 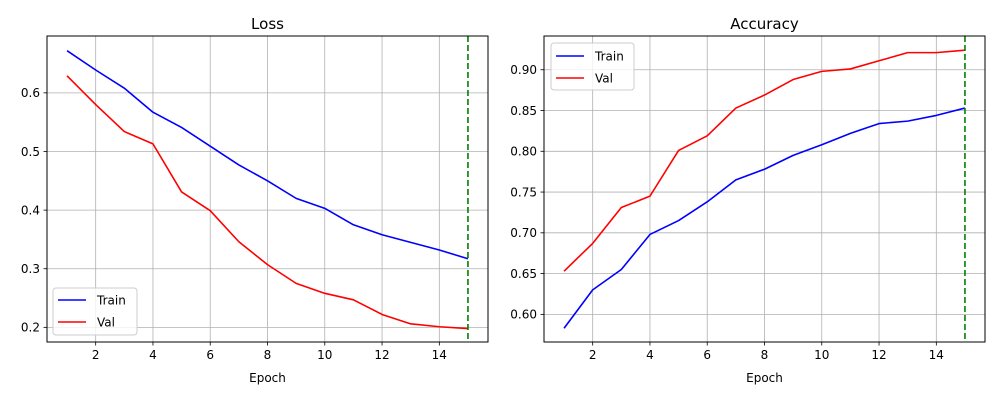 What do you see at coordinates (96, 355) in the screenshot?
I see `loss-x-tick-label: 2` at bounding box center [96, 355].